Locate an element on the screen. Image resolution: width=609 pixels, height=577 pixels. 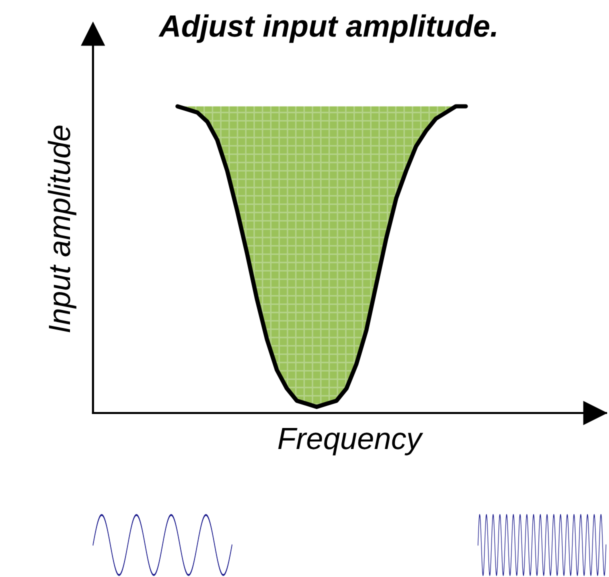
chart-title: Adjust input amplitude. is located at coordinates (327, 28).